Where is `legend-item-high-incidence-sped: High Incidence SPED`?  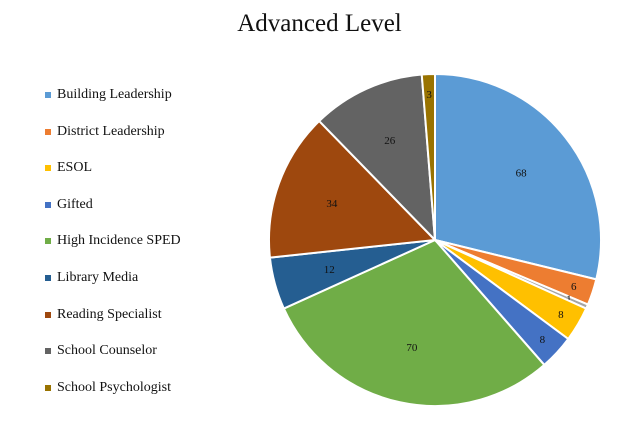
legend-item-high-incidence-sped: High Incidence SPED is located at coordinates (155, 250).